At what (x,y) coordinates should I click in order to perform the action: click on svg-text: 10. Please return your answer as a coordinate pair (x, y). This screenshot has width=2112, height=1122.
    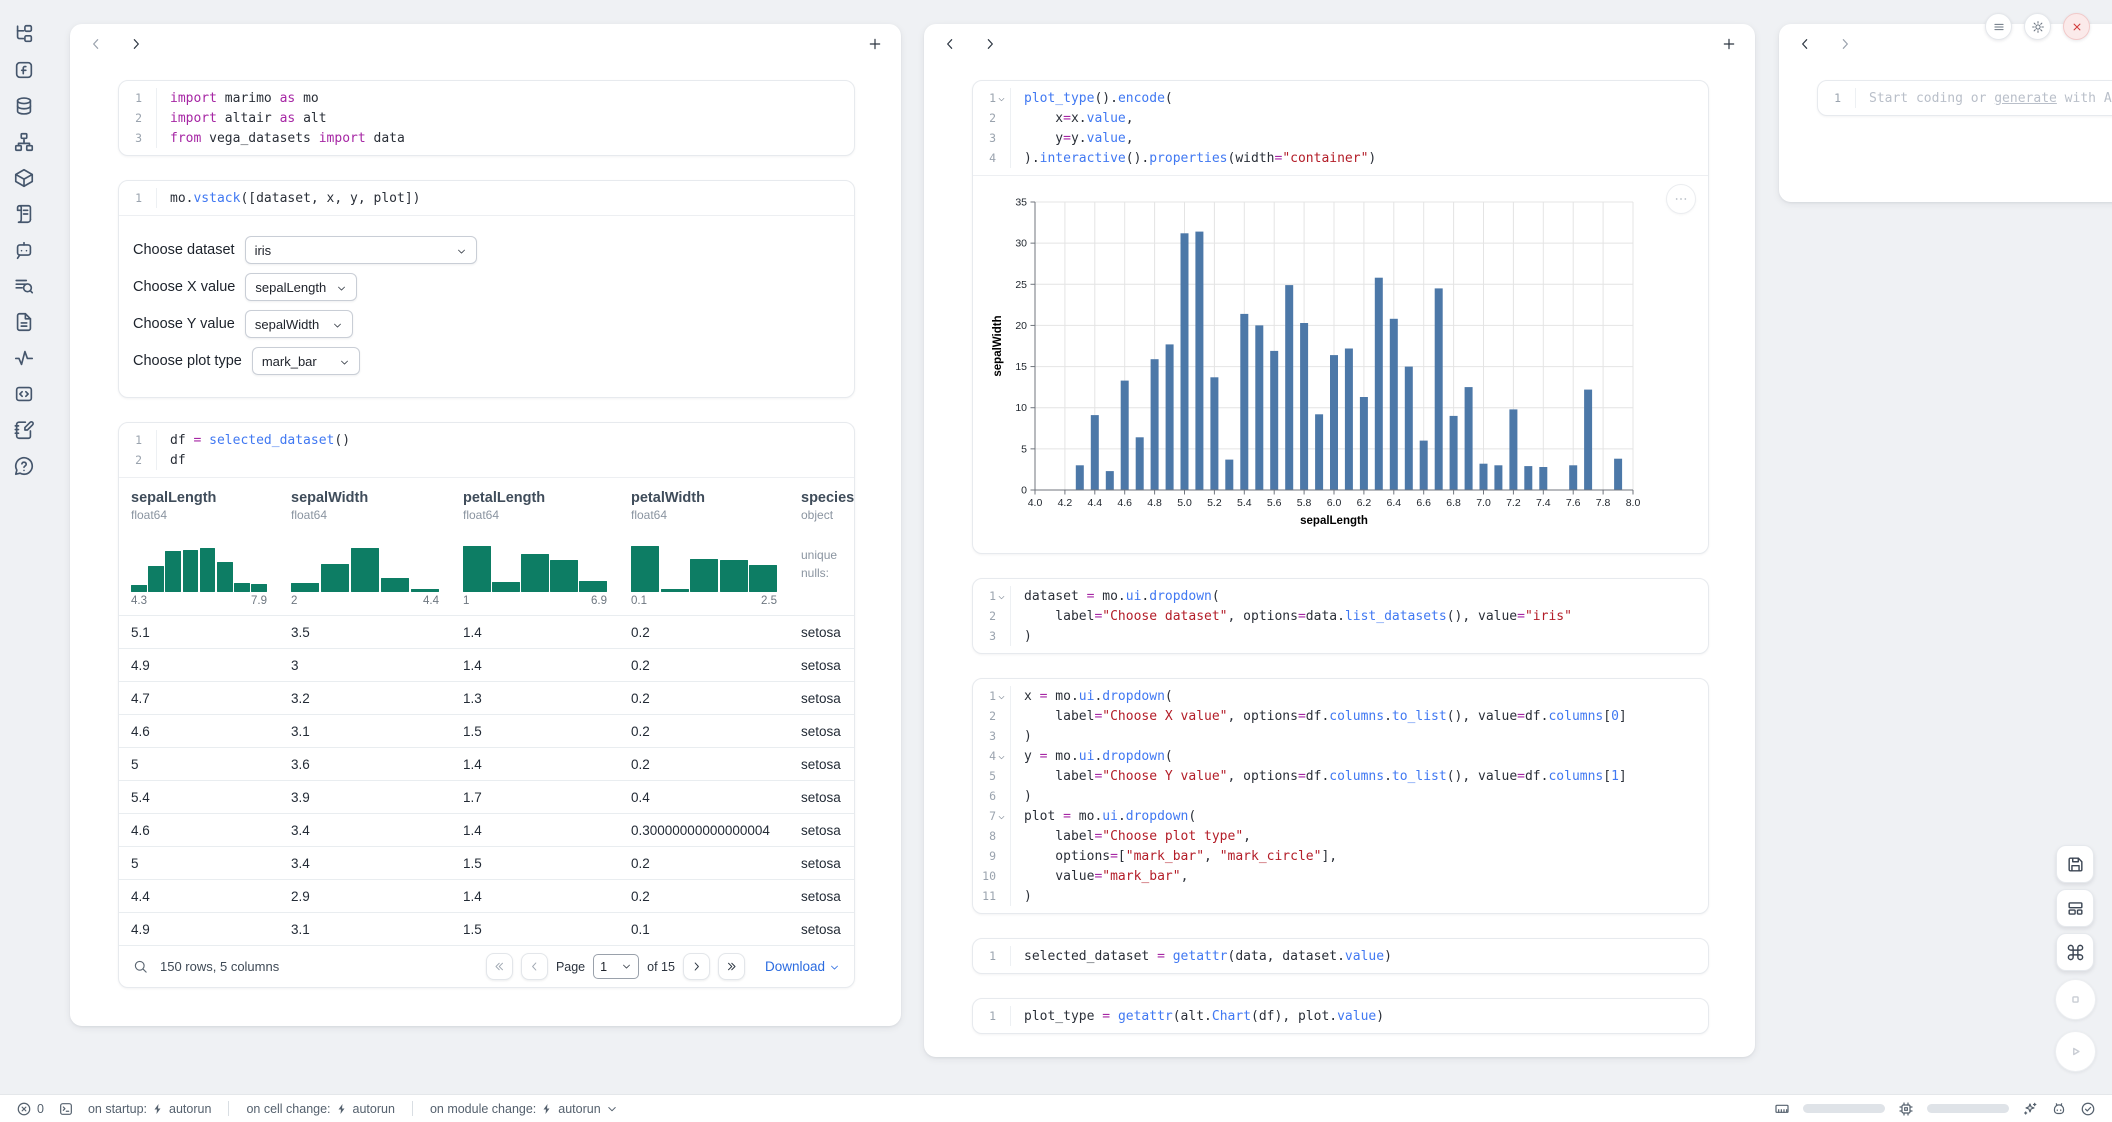
    Looking at the image, I should click on (1021, 408).